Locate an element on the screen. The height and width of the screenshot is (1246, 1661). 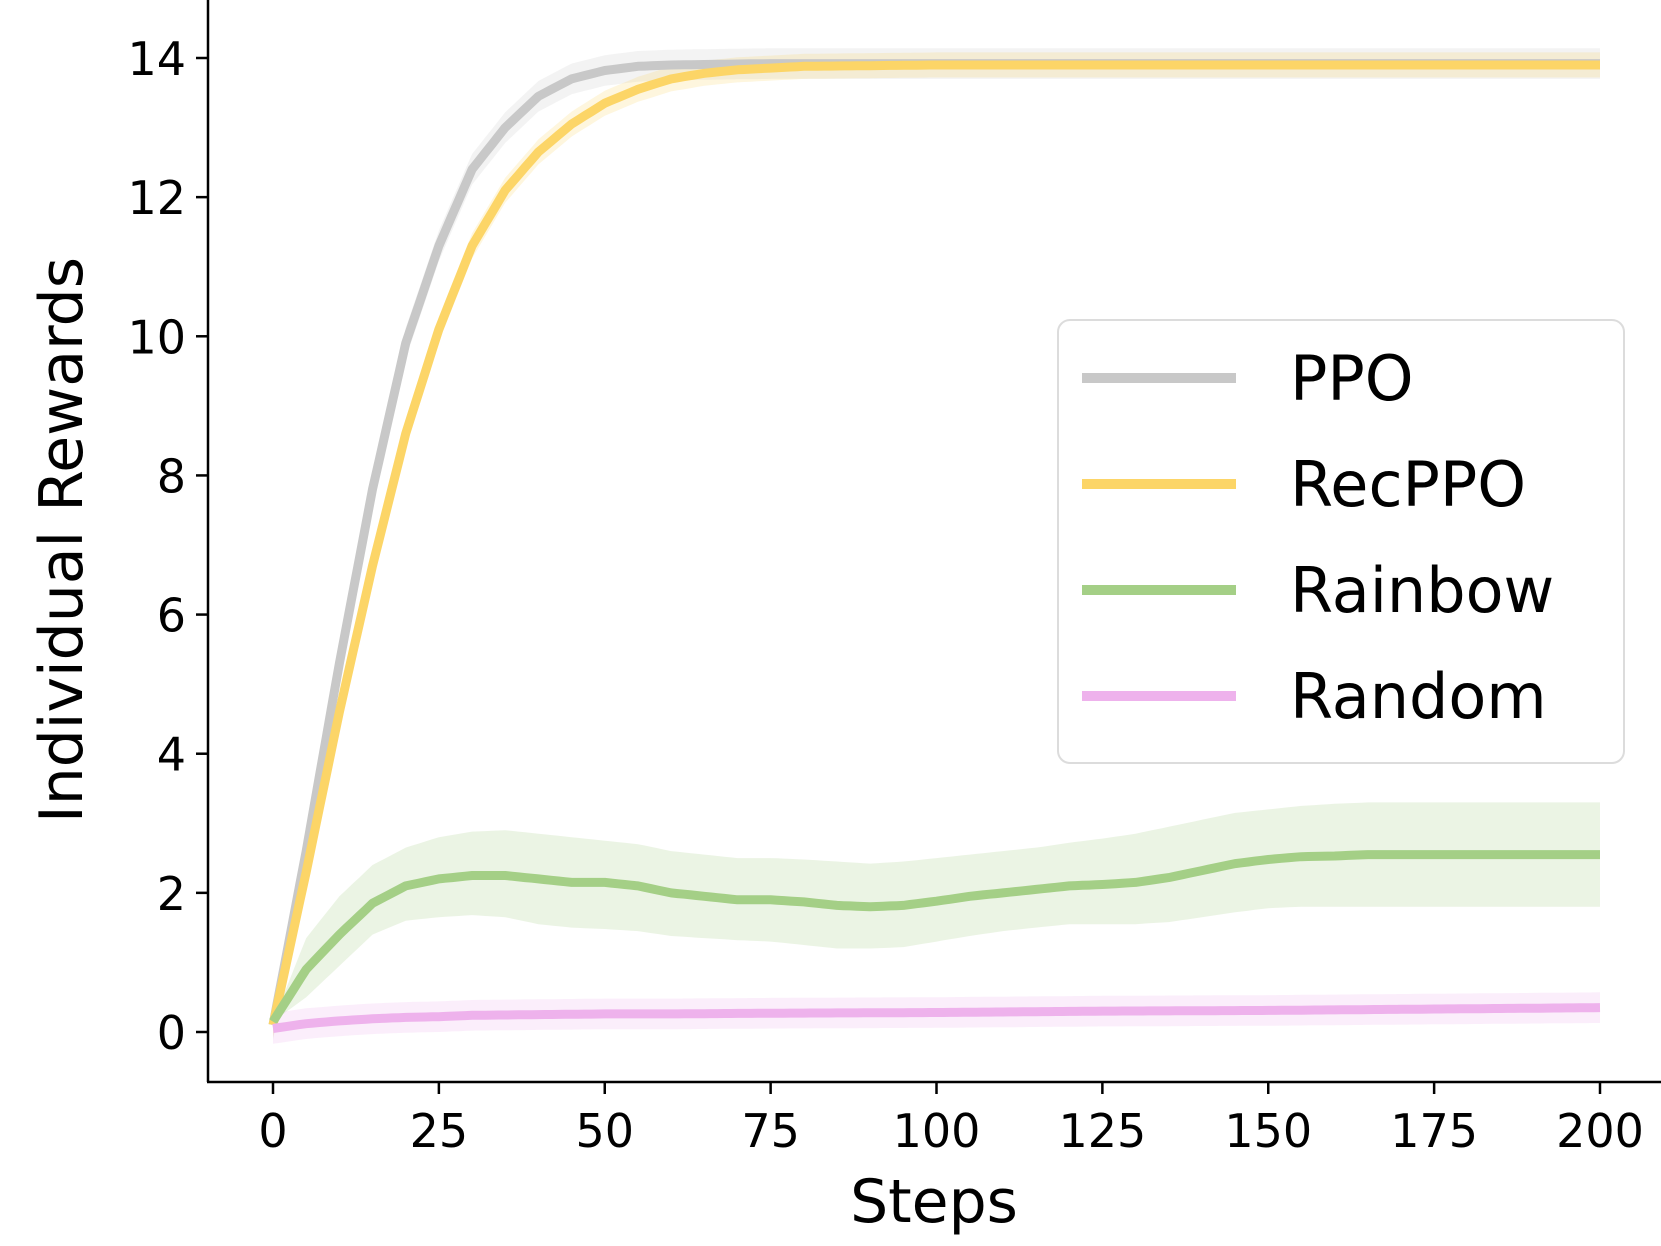
x-tick-label: 100 is located at coordinates (937, 1131).